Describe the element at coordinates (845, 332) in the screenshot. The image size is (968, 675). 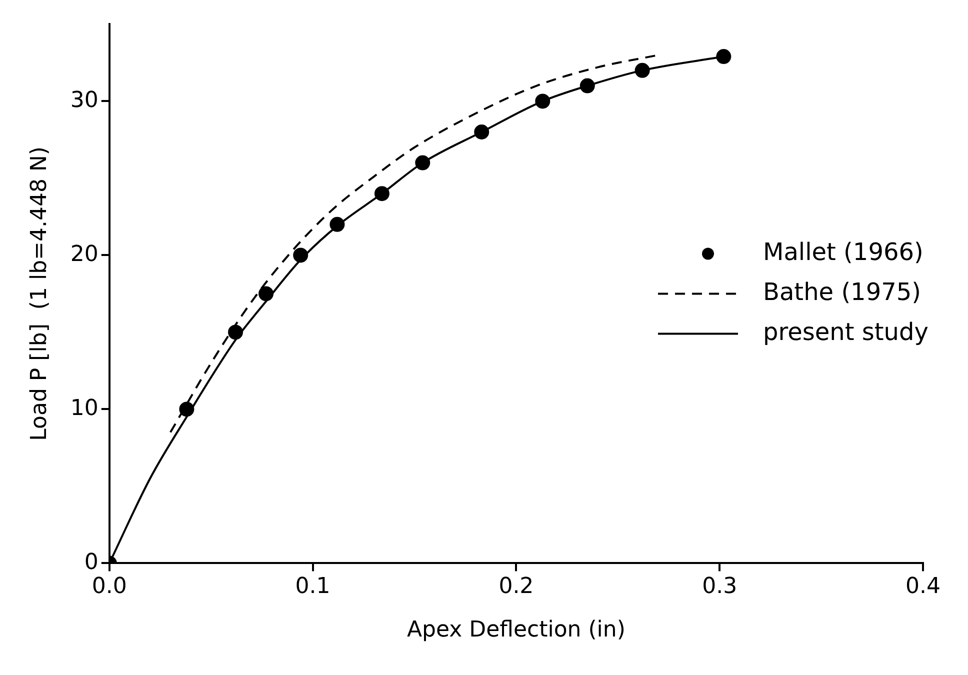
I see `legend-label: present study` at that location.